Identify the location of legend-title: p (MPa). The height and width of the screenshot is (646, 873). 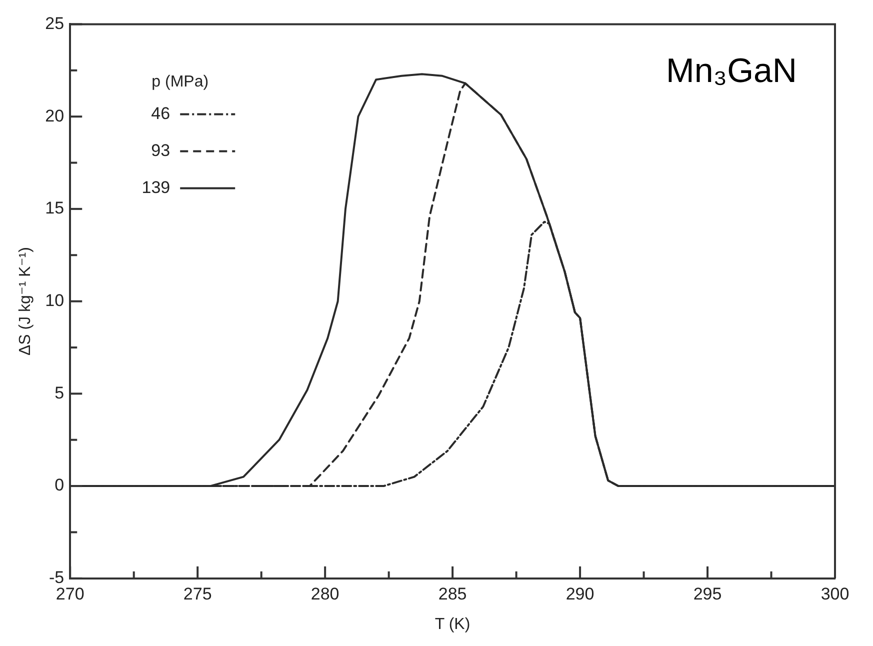
(180, 82).